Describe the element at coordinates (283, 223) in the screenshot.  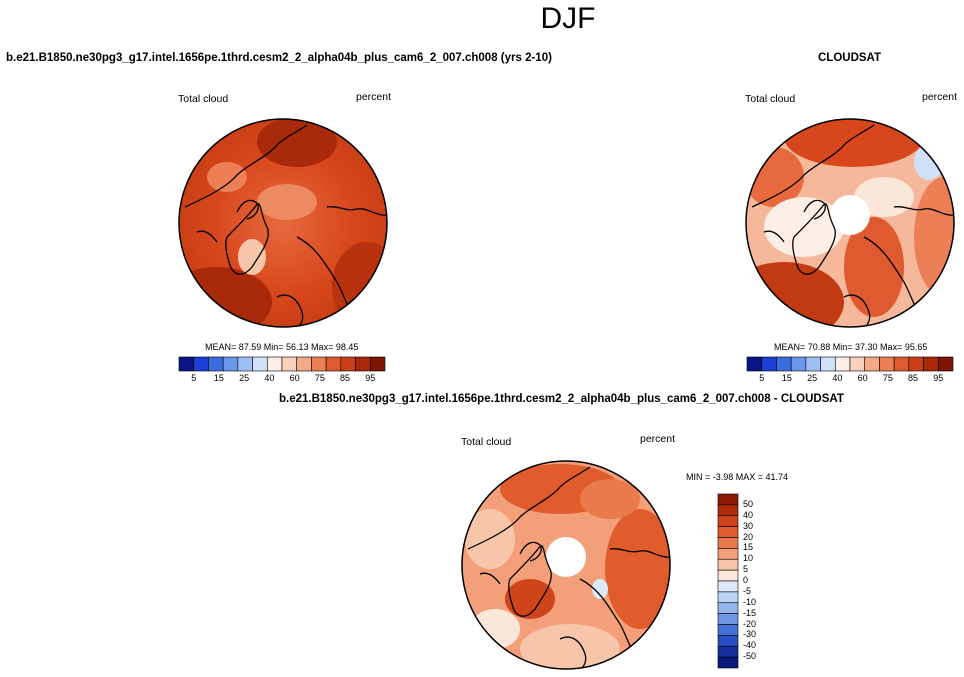
I see `model-polar-map` at that location.